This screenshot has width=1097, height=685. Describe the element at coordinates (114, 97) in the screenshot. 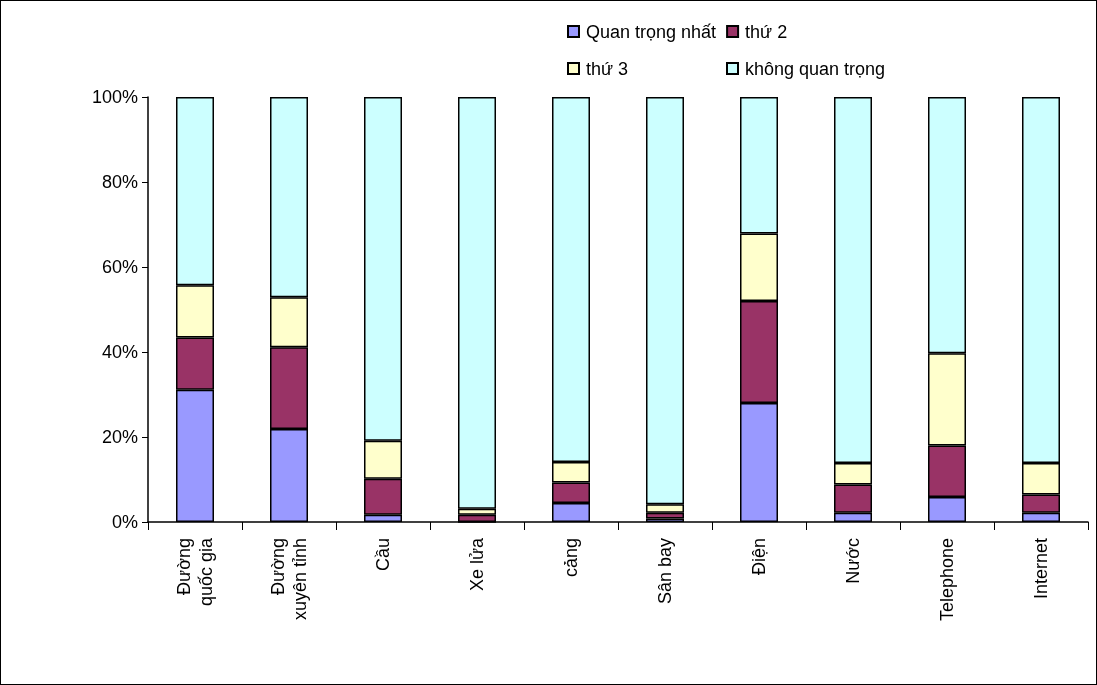

I see `y-tick-label: 100%` at that location.